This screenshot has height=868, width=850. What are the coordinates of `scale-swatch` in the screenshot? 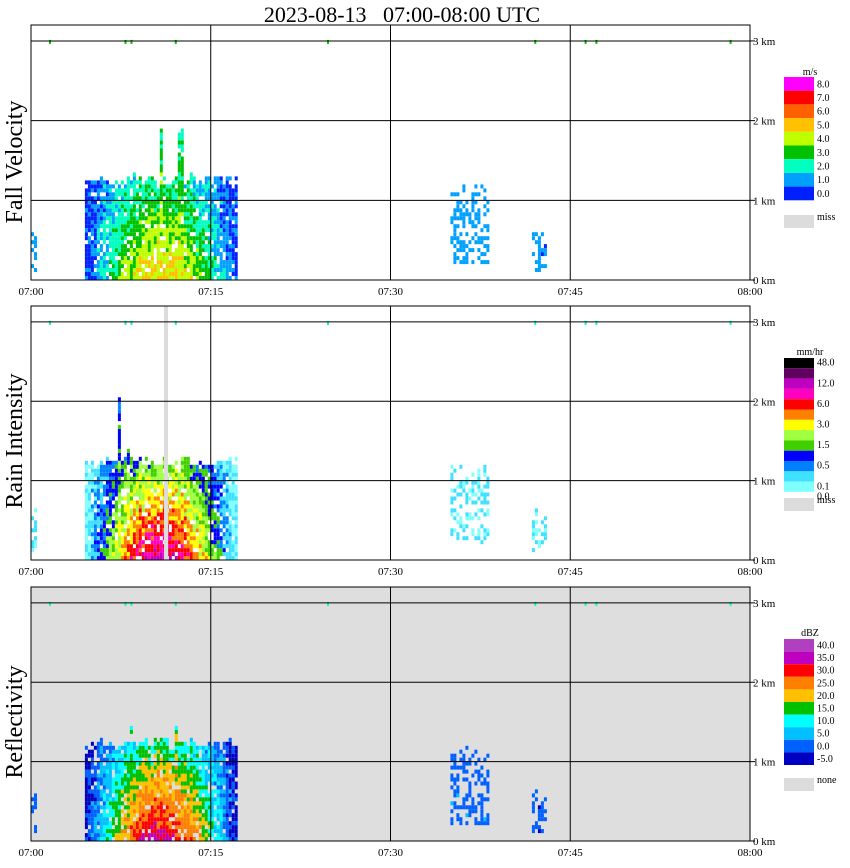 It's located at (799, 708).